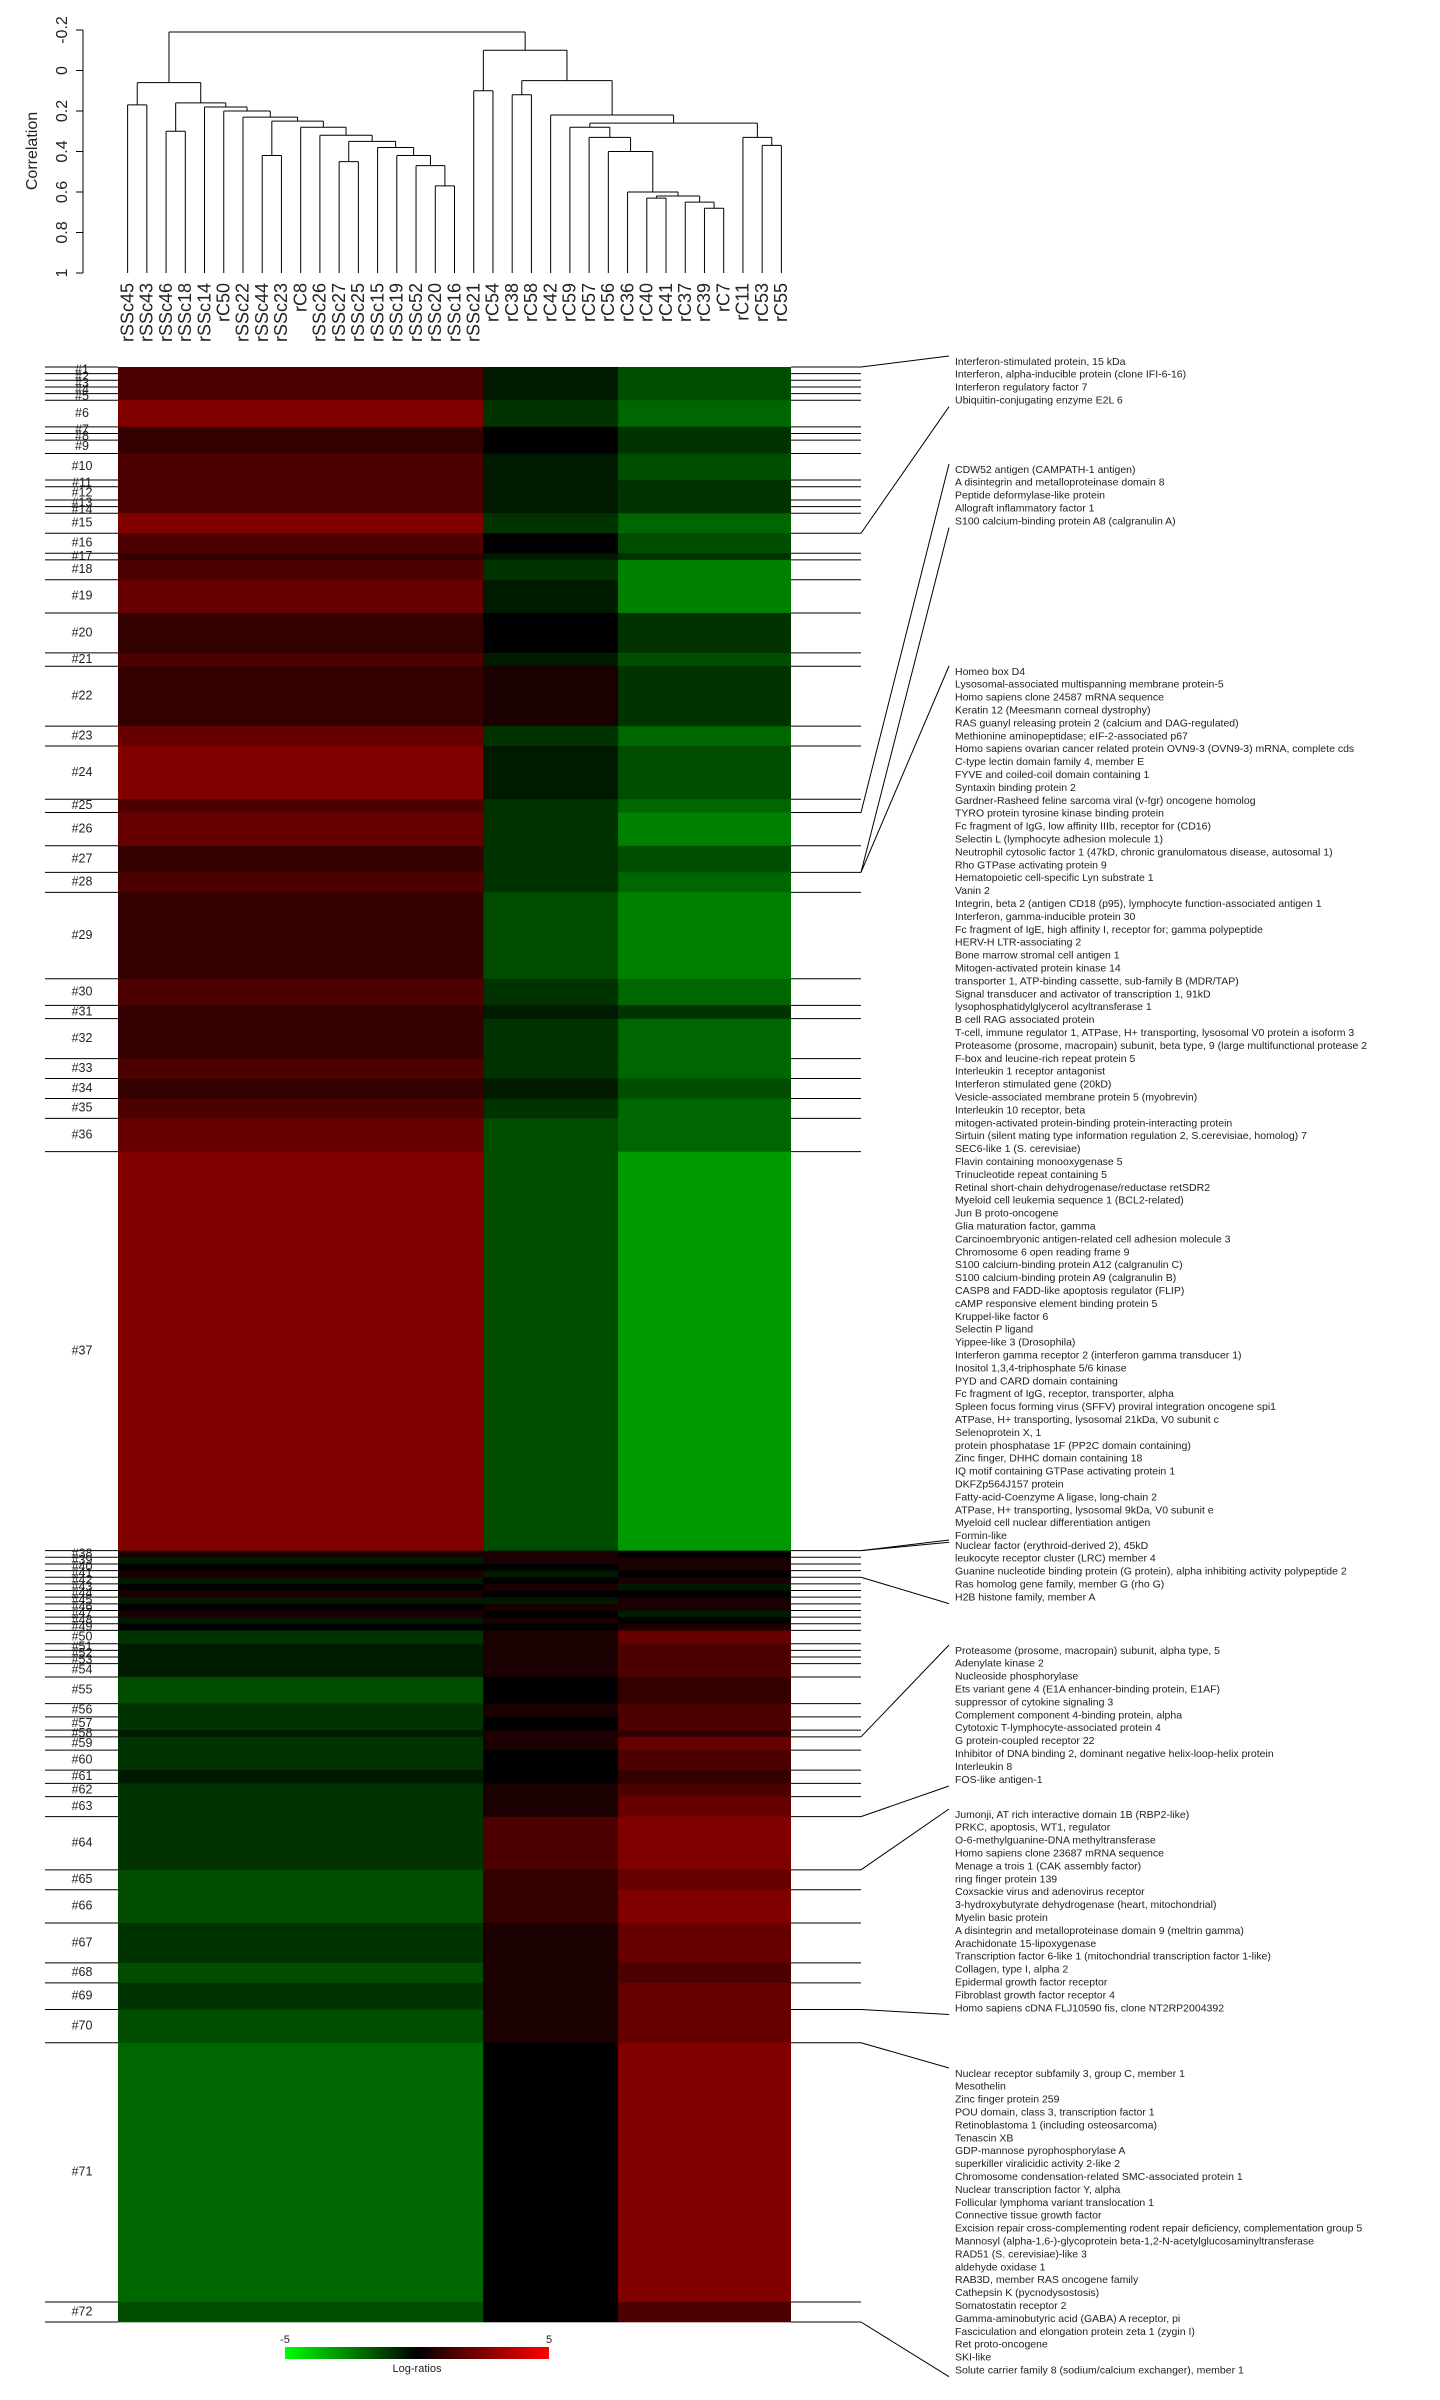 The height and width of the screenshot is (2400, 1440). Describe the element at coordinates (377, 312) in the screenshot. I see `sample-label: rSSc15` at that location.